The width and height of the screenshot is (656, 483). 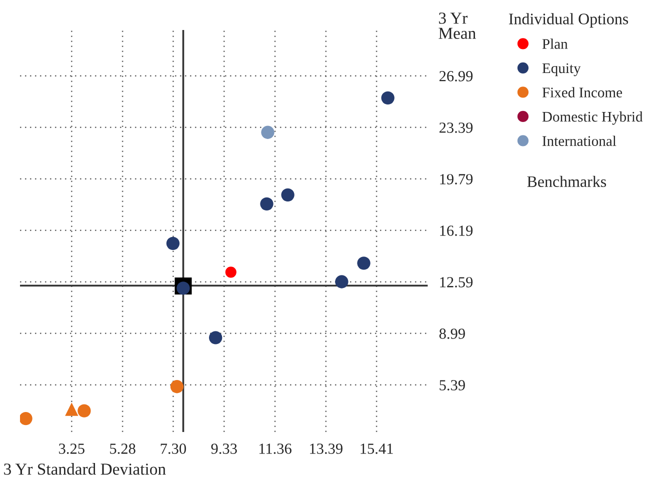 What do you see at coordinates (224, 449) in the screenshot?
I see `x-tick-label: 9.33` at bounding box center [224, 449].